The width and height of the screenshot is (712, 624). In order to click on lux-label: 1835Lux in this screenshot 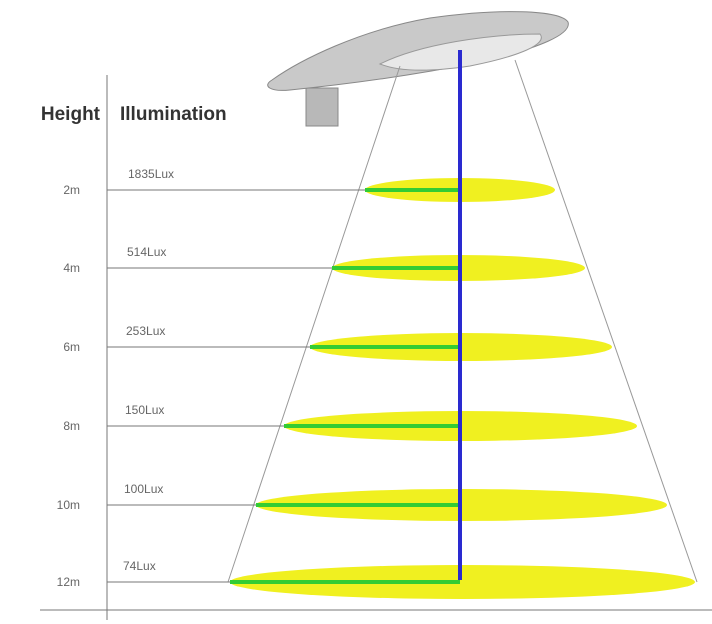, I will do `click(151, 174)`.